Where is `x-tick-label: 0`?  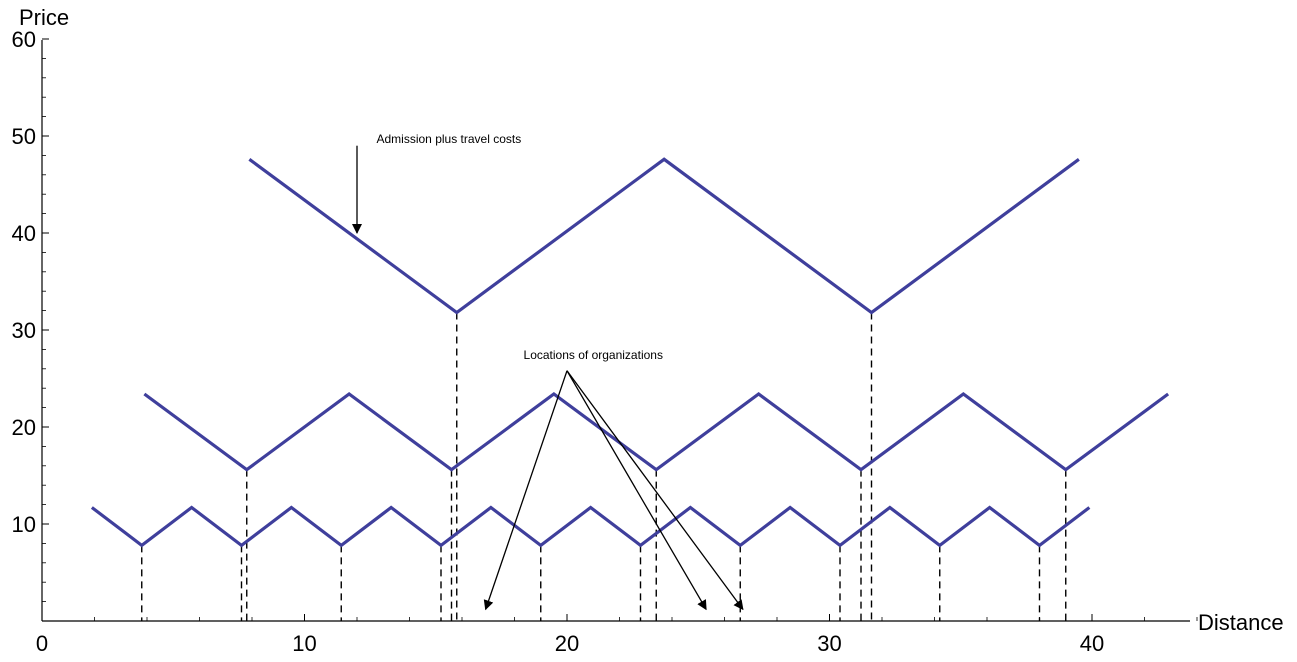 x-tick-label: 0 is located at coordinates (42, 643).